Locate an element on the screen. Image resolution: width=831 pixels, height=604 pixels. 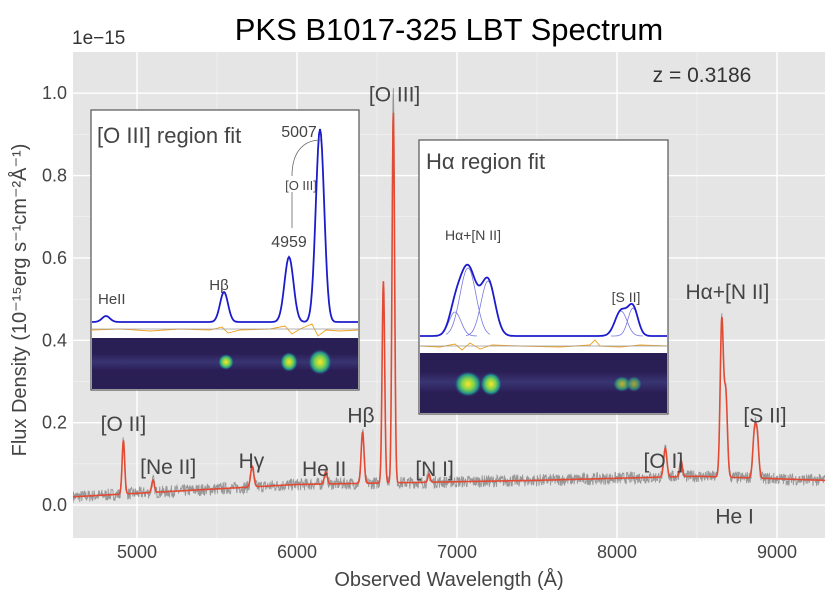
x-tick-label: 9000 is located at coordinates (777, 552).